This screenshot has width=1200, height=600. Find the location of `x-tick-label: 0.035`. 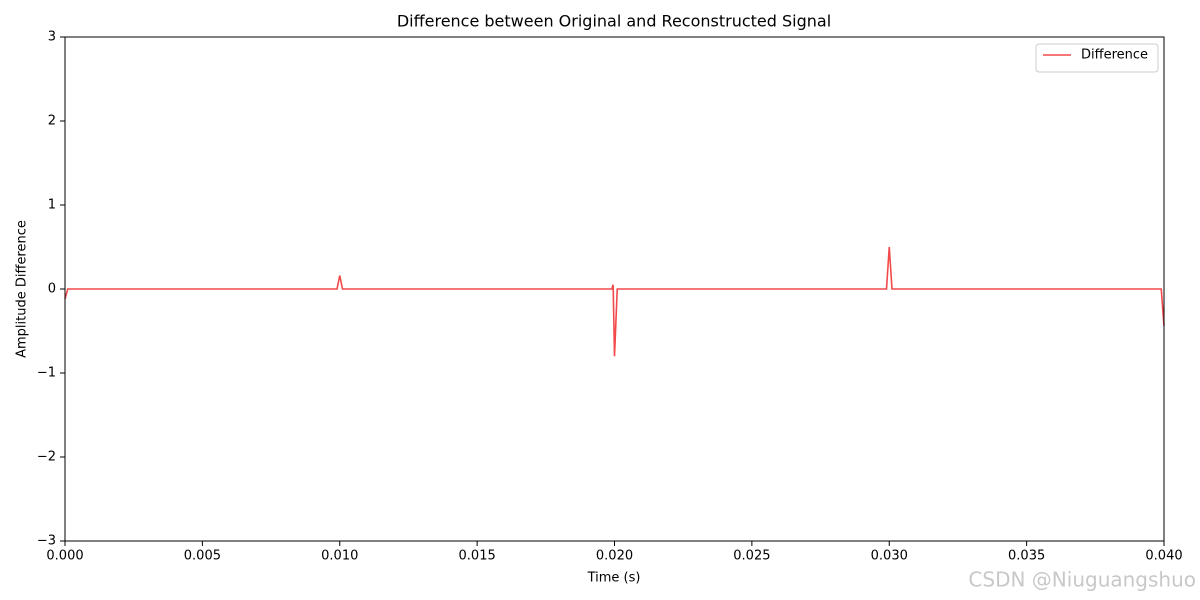

x-tick-label: 0.035 is located at coordinates (1026, 556).